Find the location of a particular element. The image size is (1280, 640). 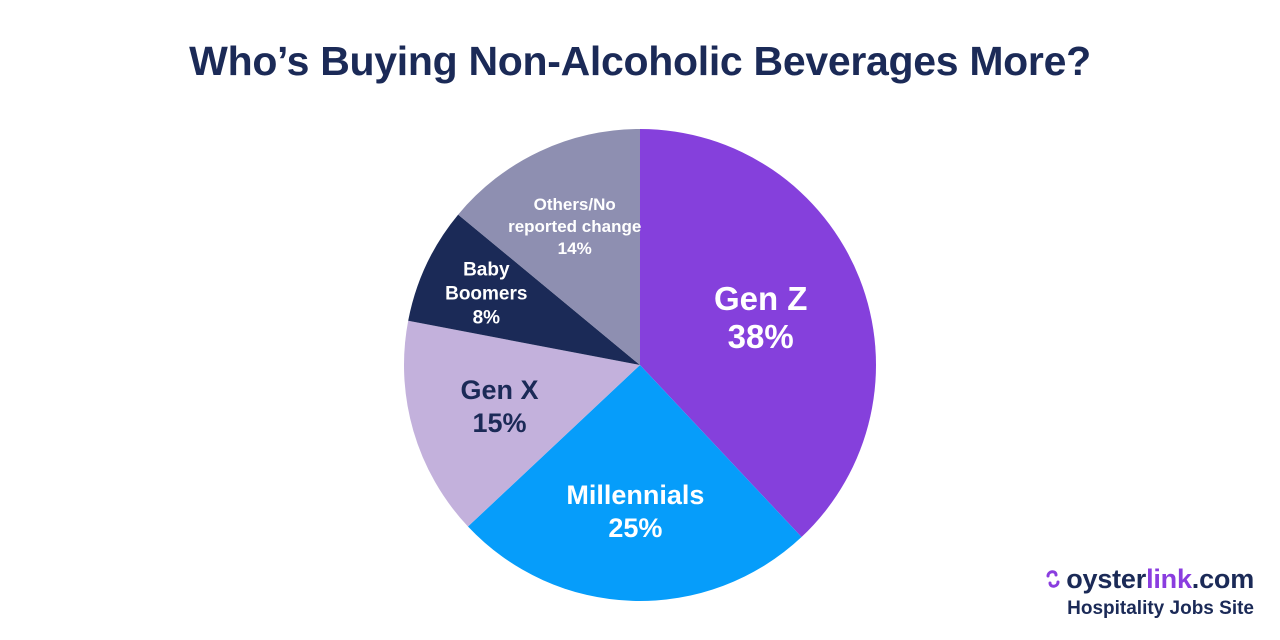

pie-category-label: reported change is located at coordinates (574, 226).